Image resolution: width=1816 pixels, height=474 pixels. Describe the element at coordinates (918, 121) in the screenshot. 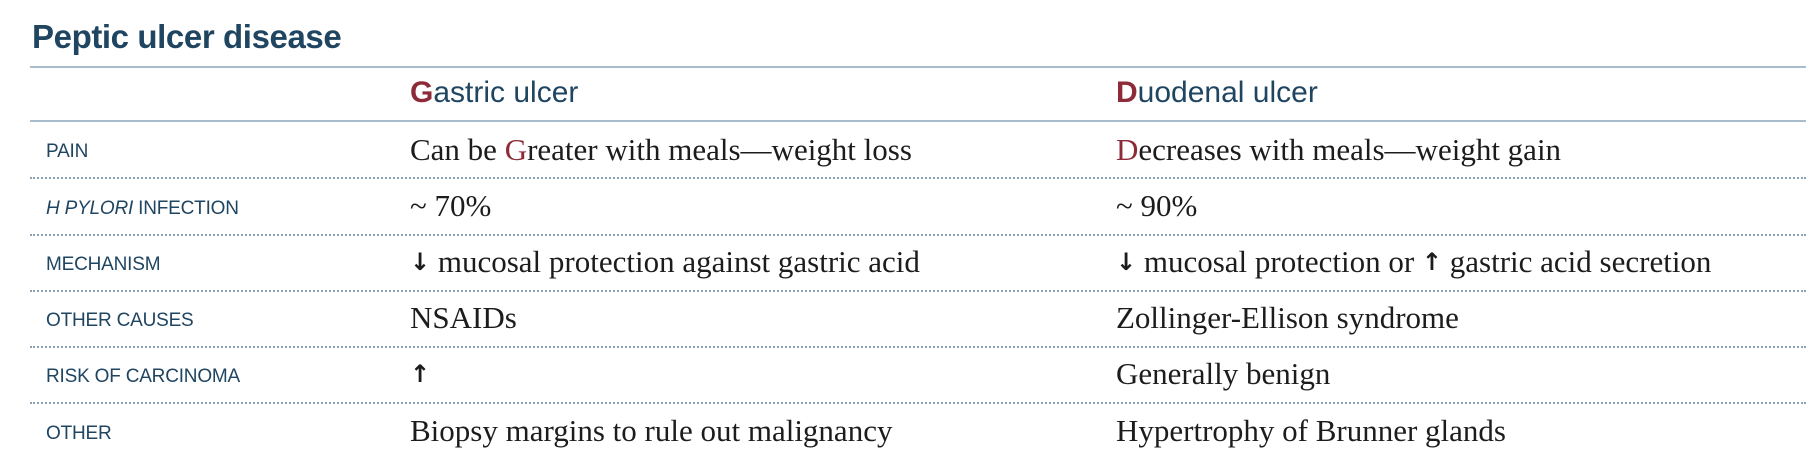

I see `header-rule` at that location.